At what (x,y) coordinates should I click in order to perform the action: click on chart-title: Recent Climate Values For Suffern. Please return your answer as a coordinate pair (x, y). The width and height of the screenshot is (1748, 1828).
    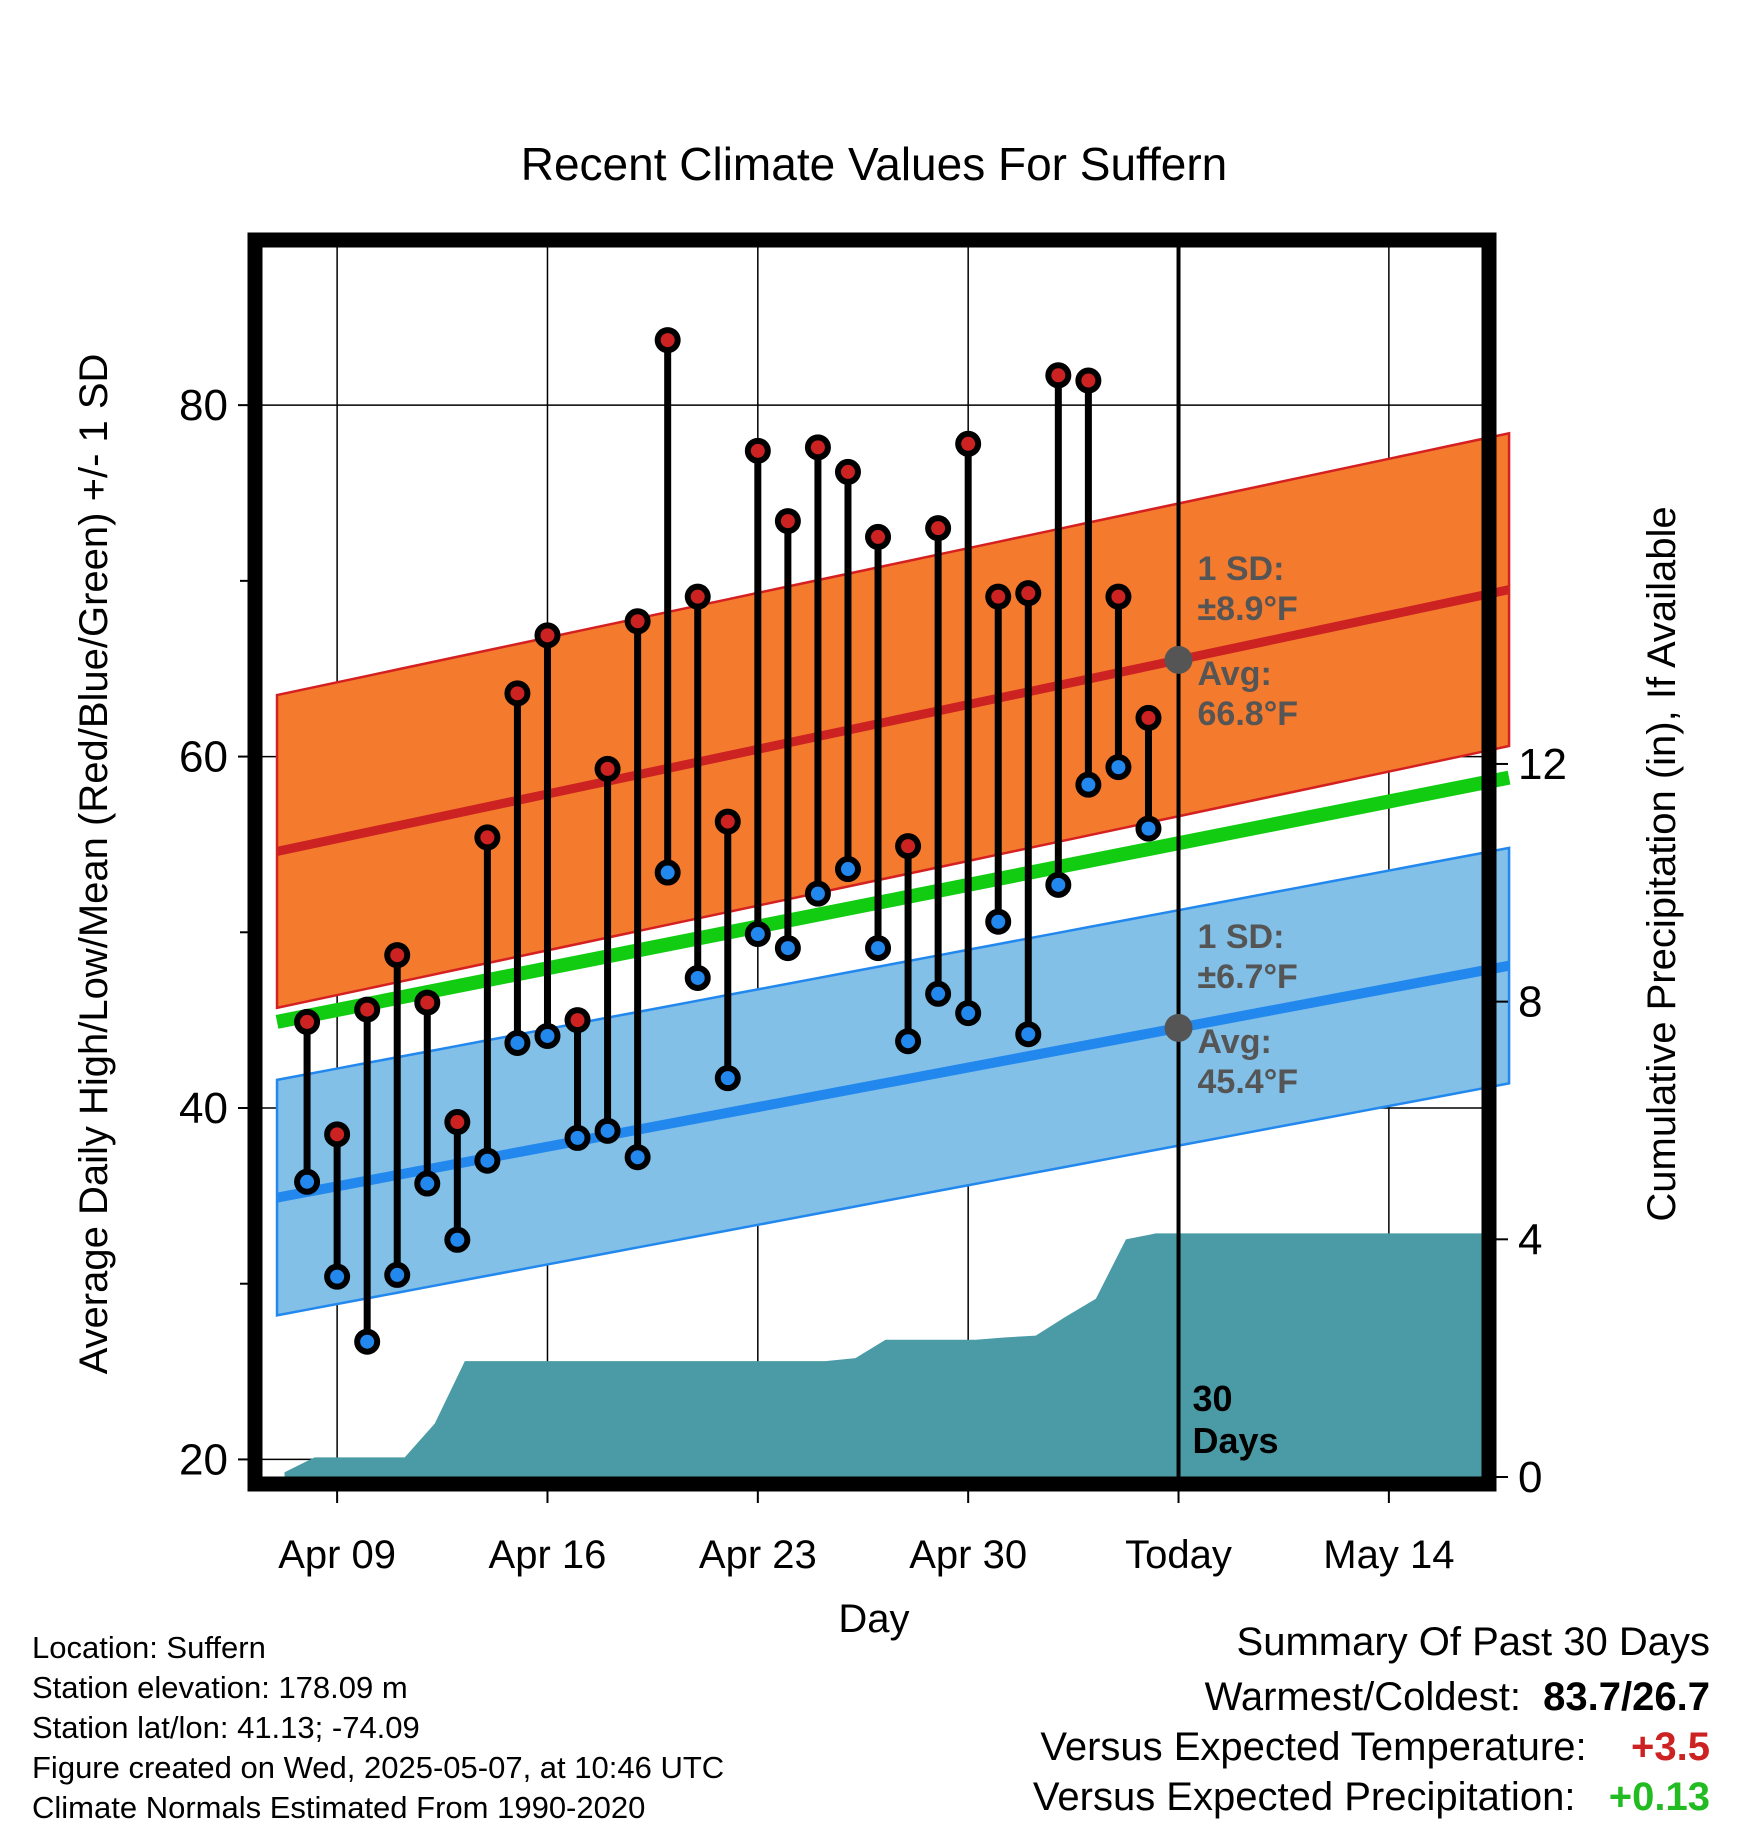
    Looking at the image, I should click on (874, 164).